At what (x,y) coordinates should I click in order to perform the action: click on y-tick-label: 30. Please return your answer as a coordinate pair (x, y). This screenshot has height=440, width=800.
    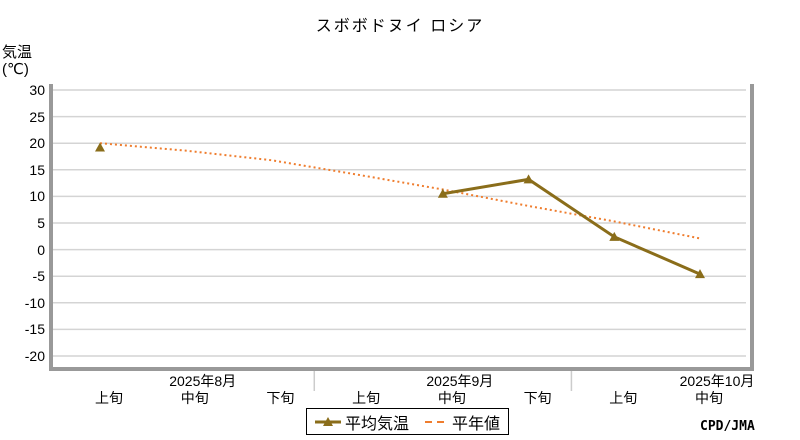
    Looking at the image, I should click on (37, 90).